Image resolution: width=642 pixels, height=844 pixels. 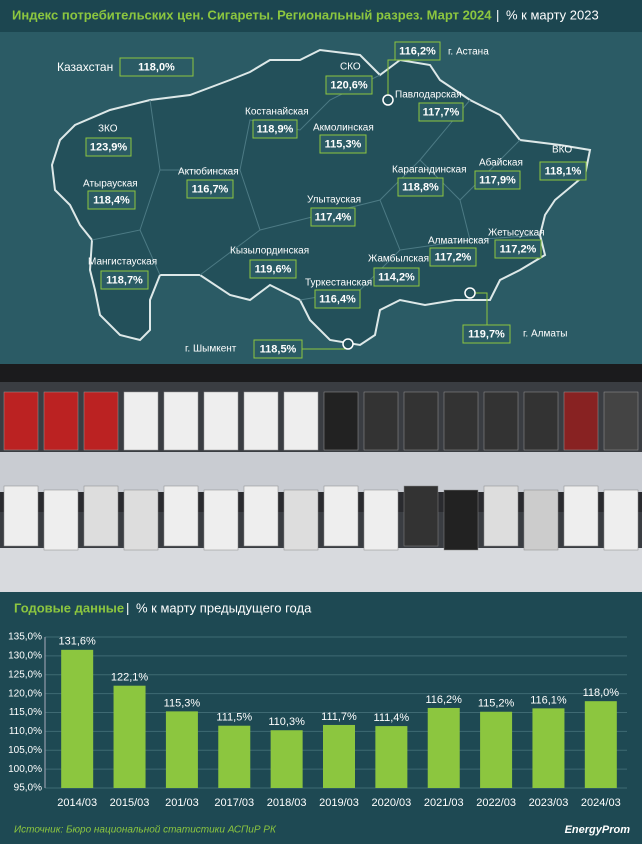 What do you see at coordinates (208, 172) in the screenshot?
I see `region-name: Актюбинская` at bounding box center [208, 172].